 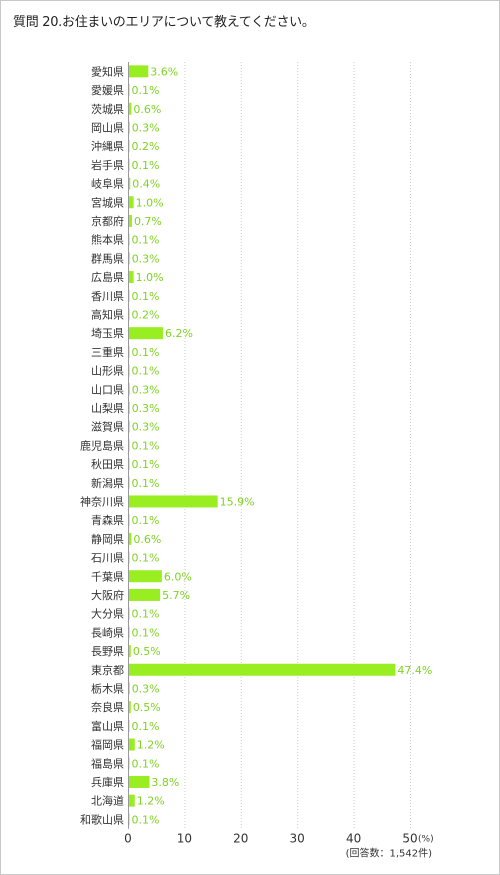 What do you see at coordinates (107, 221) in the screenshot?
I see `category-label: 京都府` at bounding box center [107, 221].